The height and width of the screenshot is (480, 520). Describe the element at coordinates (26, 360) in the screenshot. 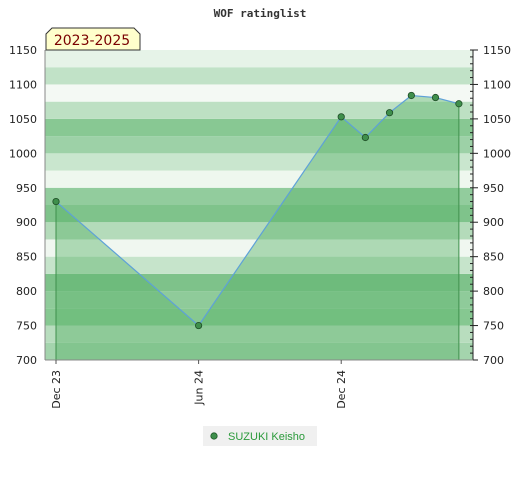

I see `y-tick-label-left: 700` at that location.